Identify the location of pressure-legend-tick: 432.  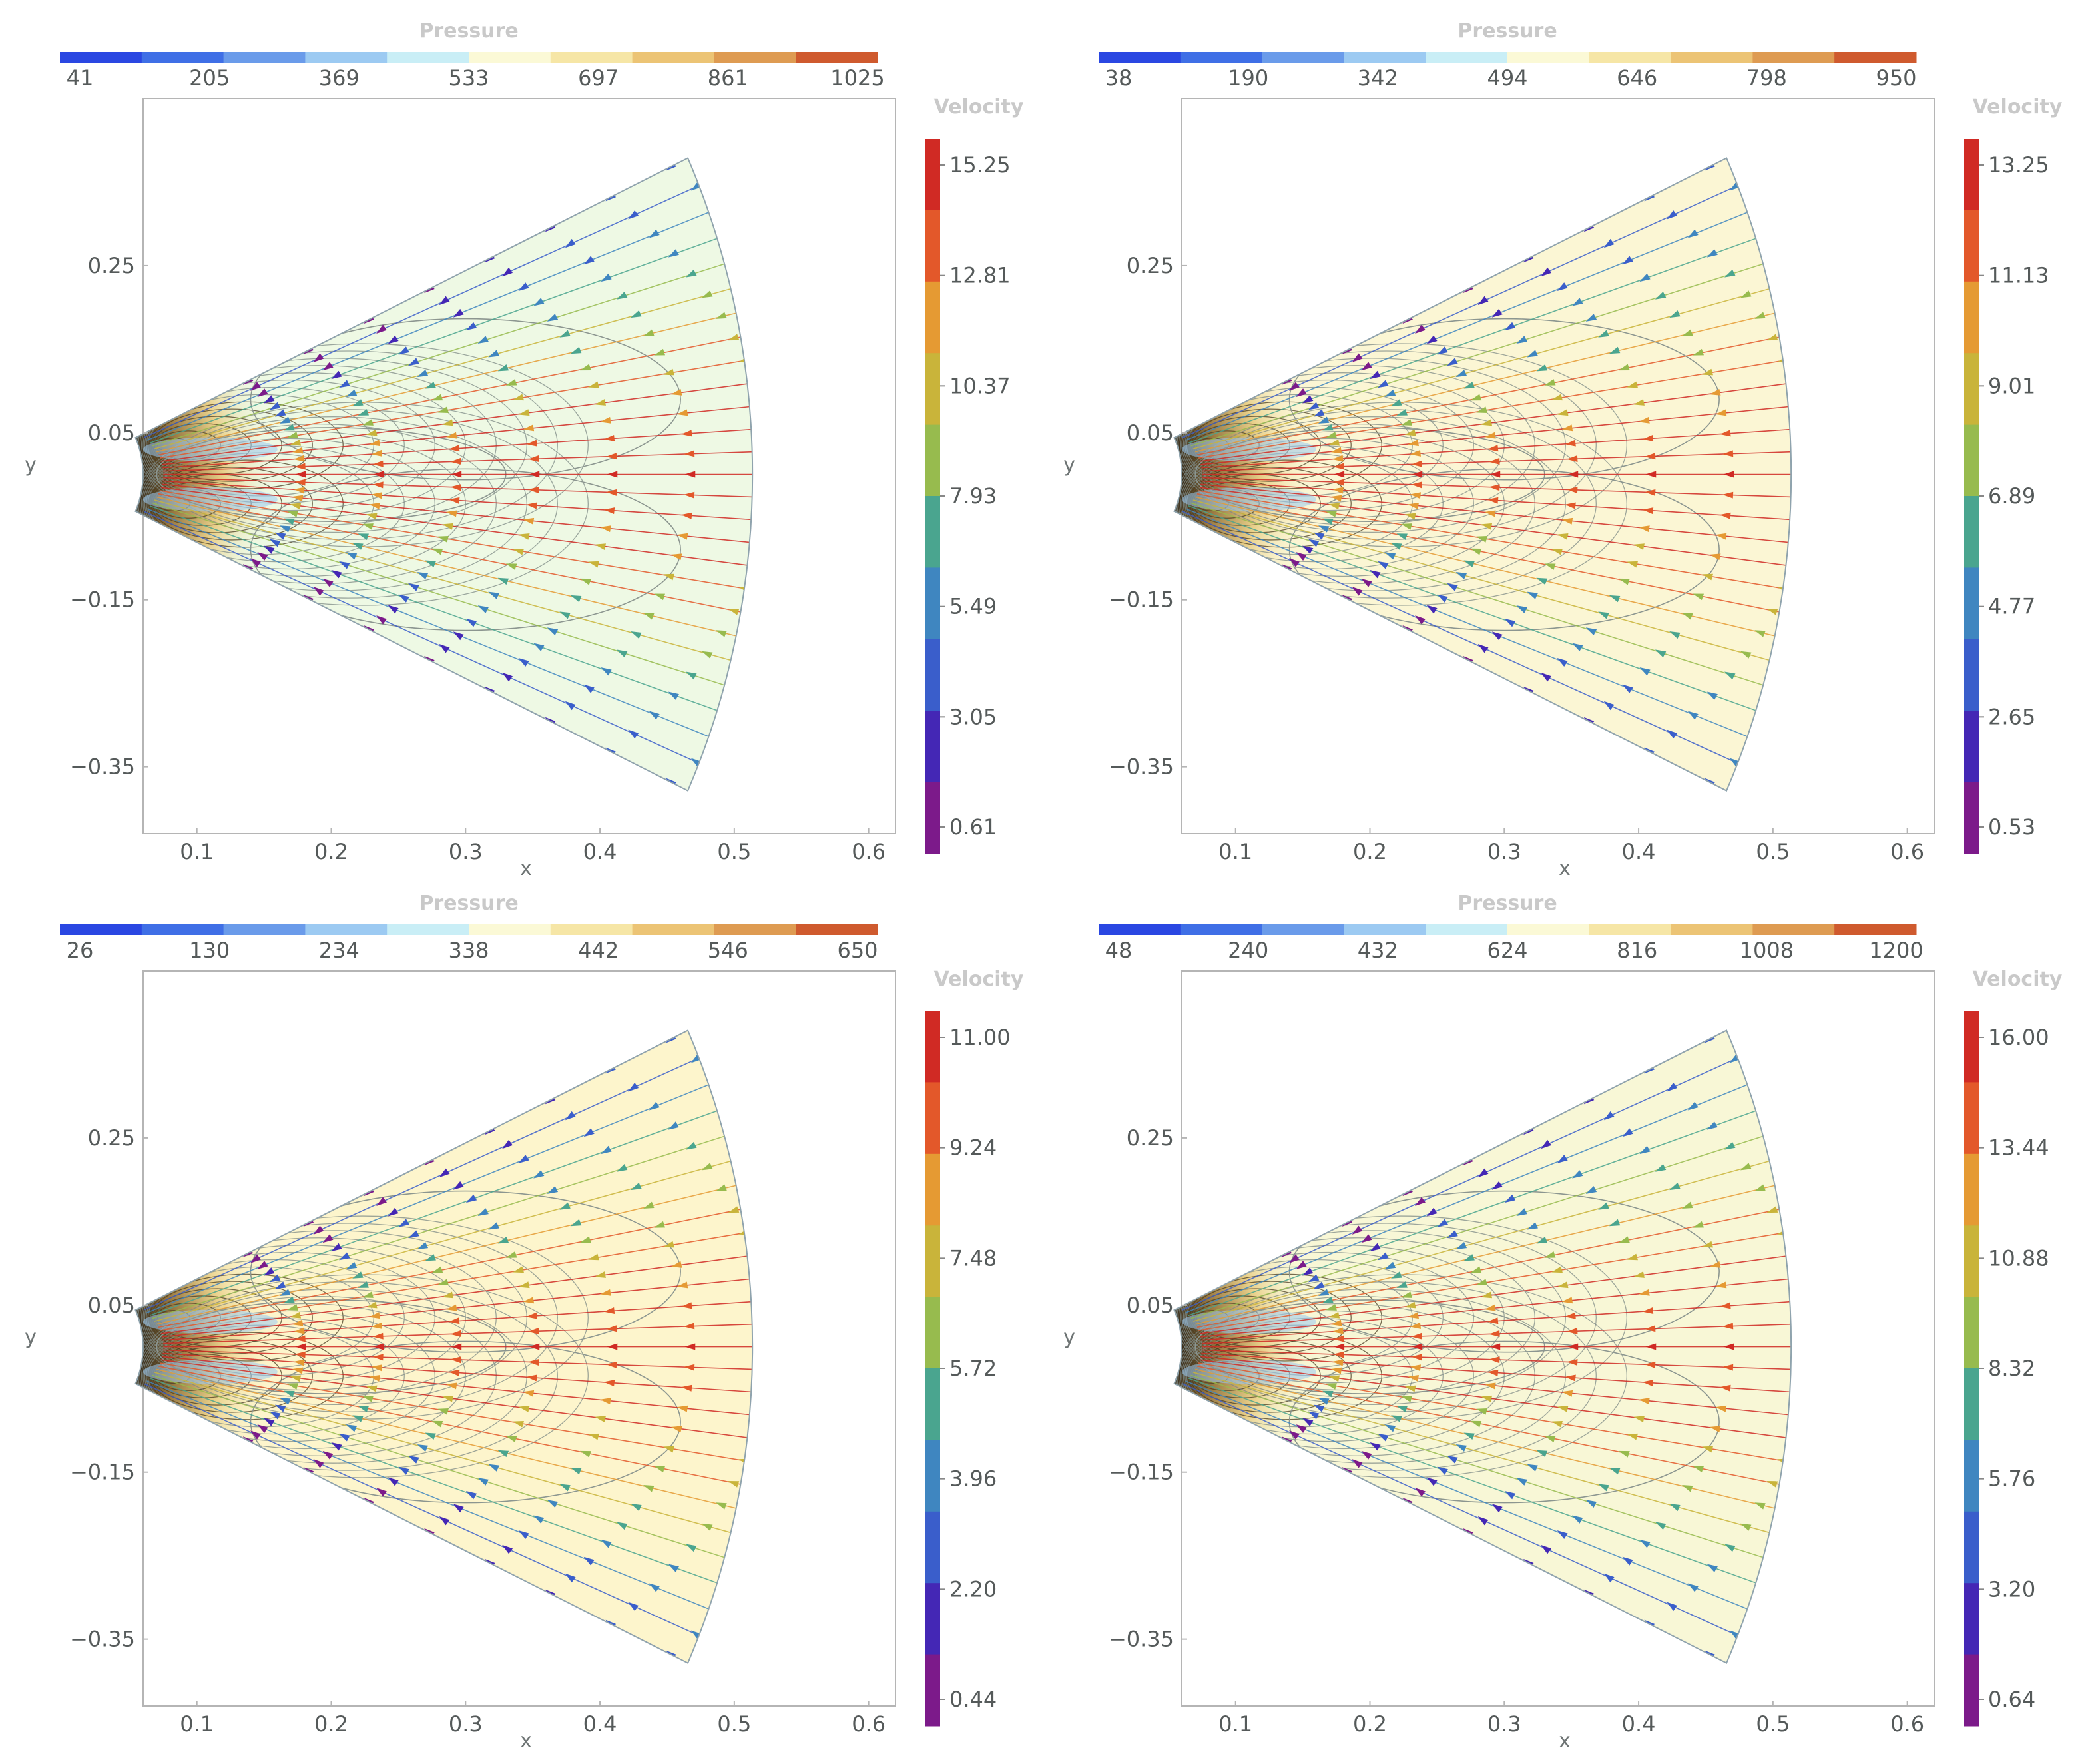
(1378, 951).